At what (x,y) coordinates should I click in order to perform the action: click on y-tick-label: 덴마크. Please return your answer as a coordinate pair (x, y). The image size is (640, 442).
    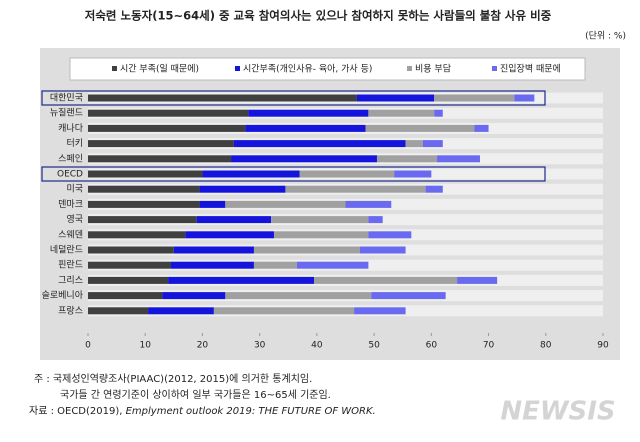
    Looking at the image, I should click on (70, 204).